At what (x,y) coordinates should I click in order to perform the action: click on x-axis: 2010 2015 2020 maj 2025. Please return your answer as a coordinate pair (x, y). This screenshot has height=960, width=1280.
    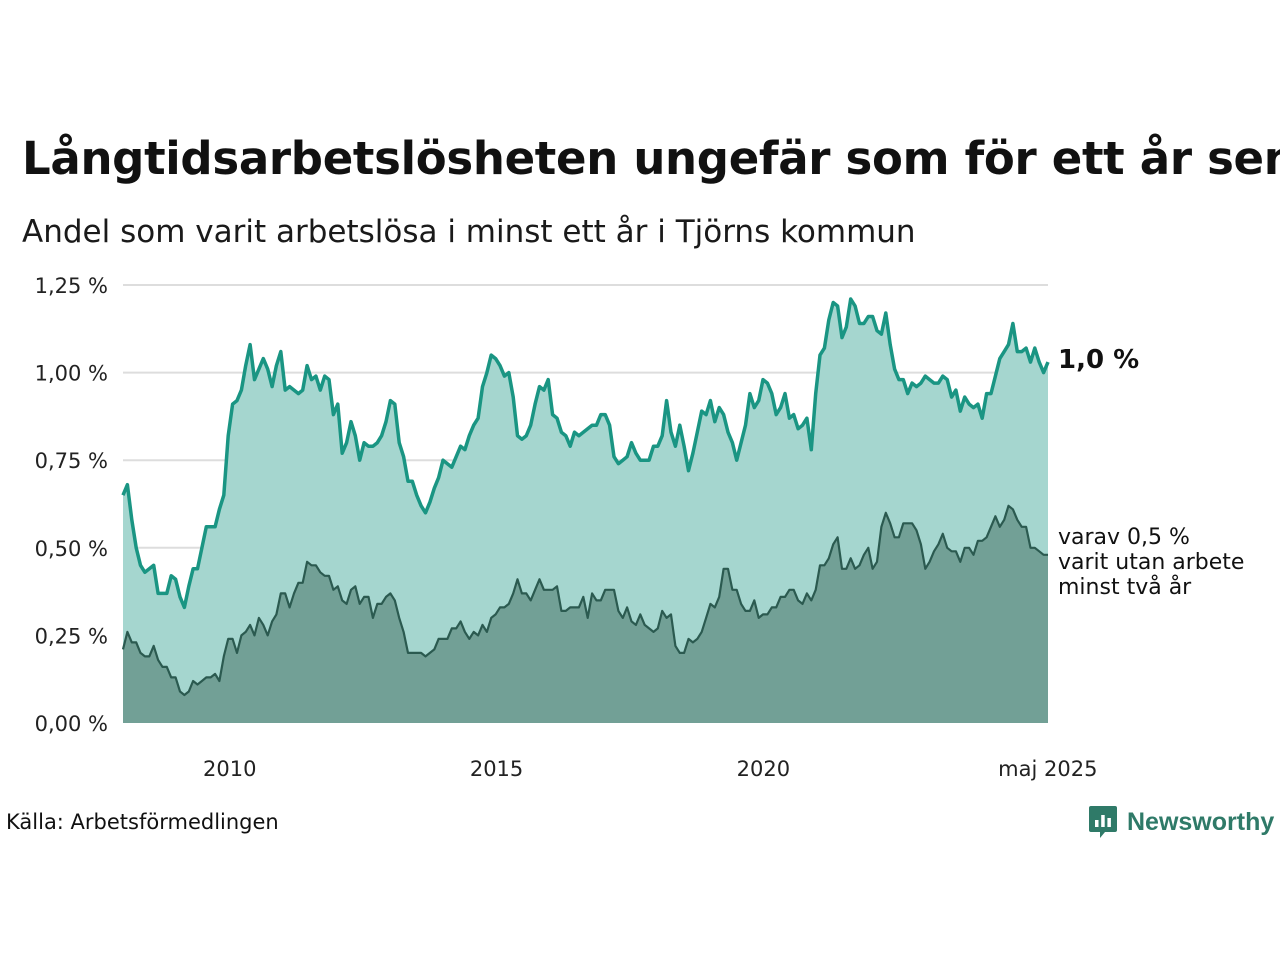
    Looking at the image, I should click on (650, 769).